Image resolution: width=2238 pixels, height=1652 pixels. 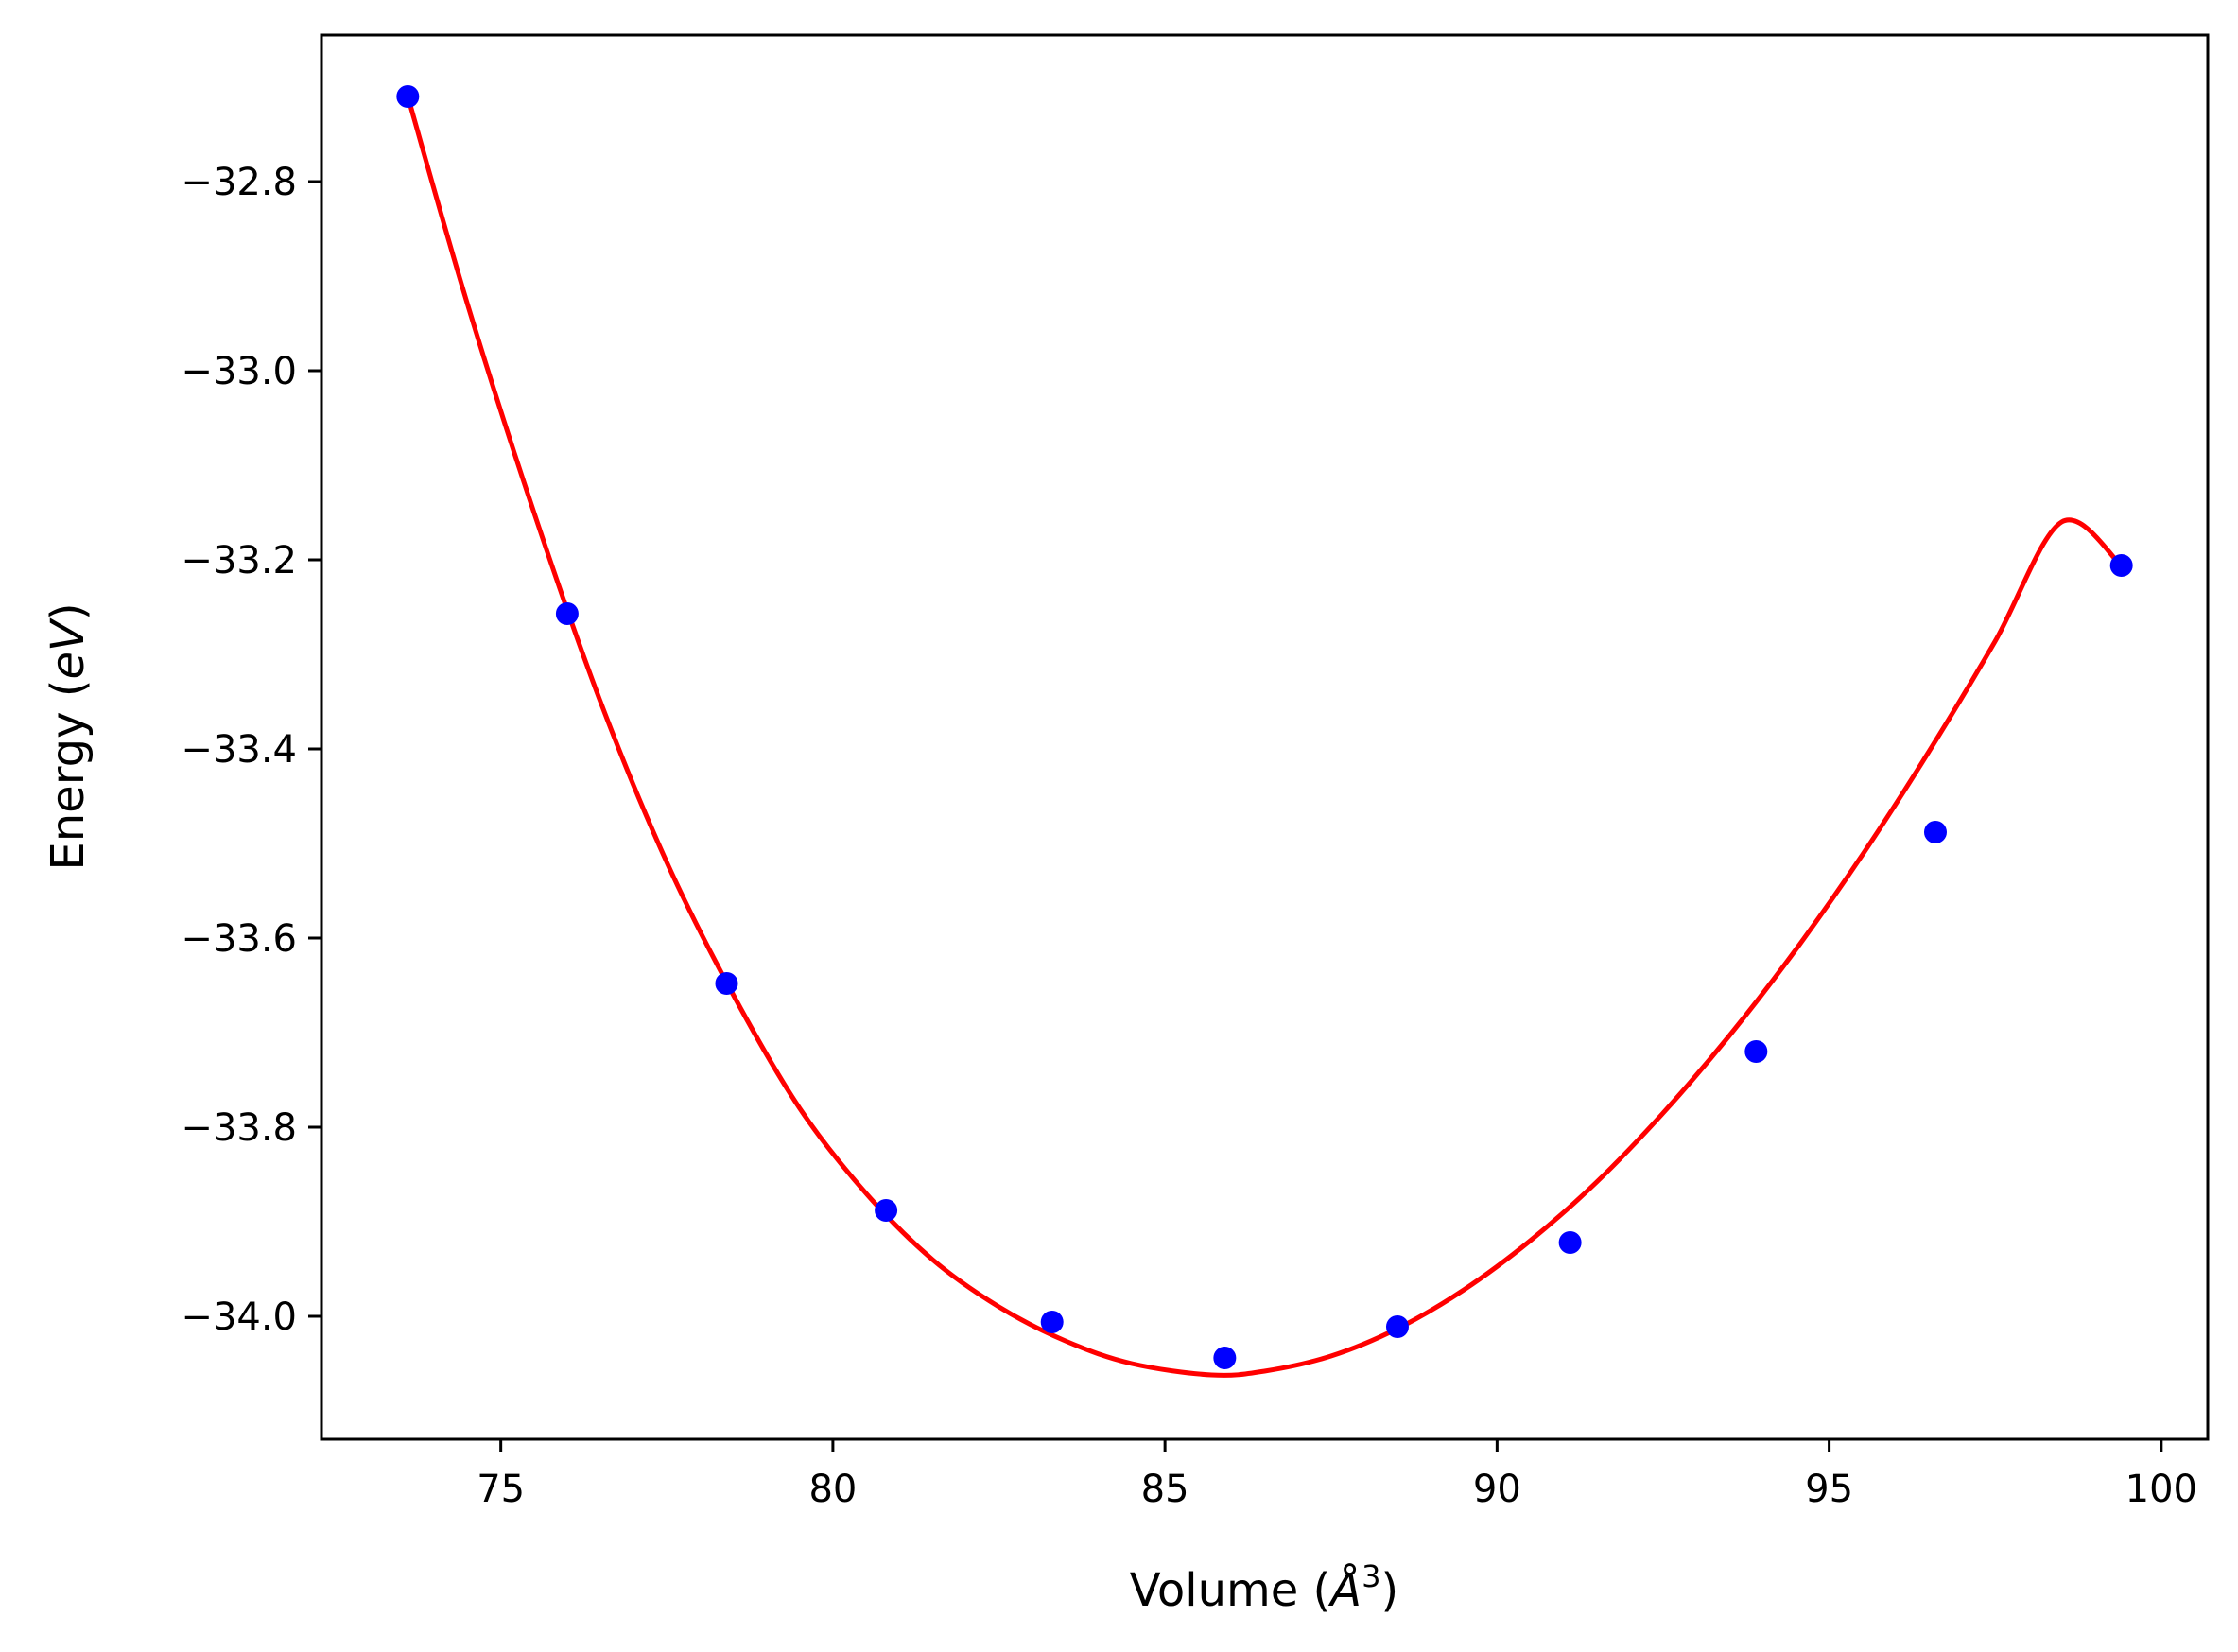 I want to click on y-axis-ticks: −32.8 −33.0 −33.2 −33.4 −33.6 −33.8 −34.0, so click(x=251, y=750).